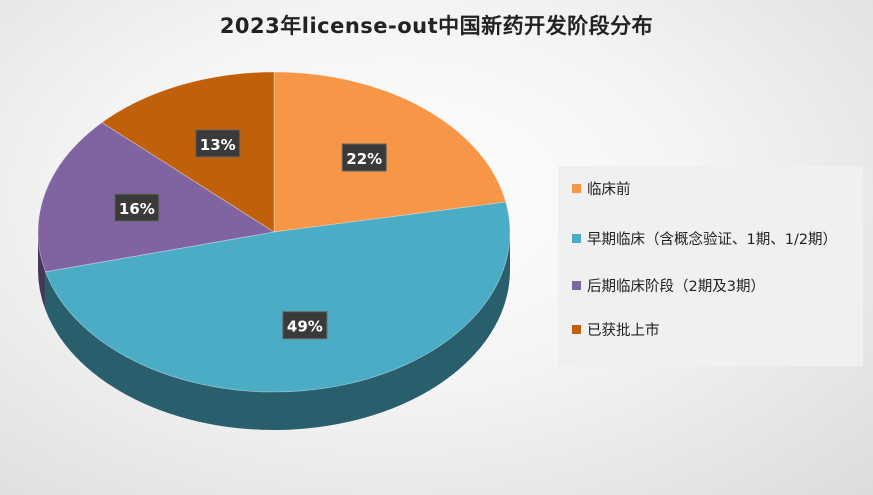  I want to click on svg-text: 49%, so click(305, 327).